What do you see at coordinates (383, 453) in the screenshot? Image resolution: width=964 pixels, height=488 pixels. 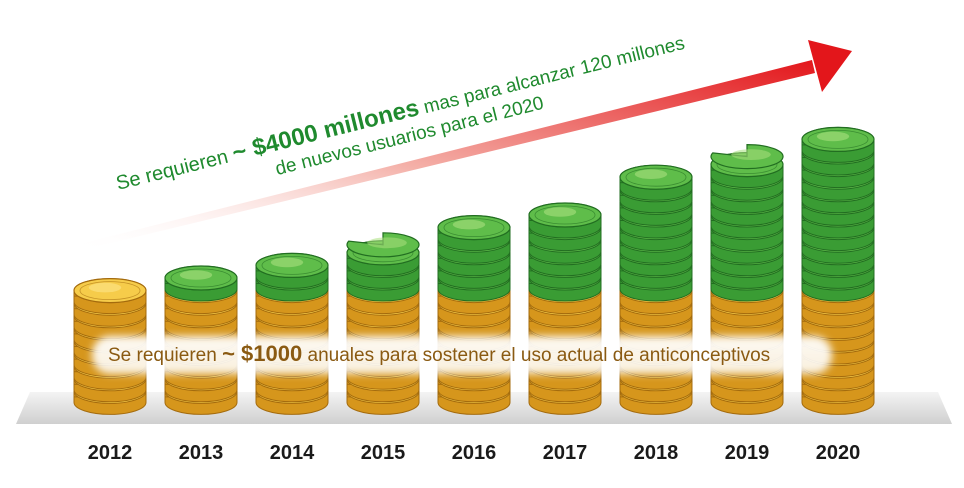 I see `x-tick-2015: 2015` at bounding box center [383, 453].